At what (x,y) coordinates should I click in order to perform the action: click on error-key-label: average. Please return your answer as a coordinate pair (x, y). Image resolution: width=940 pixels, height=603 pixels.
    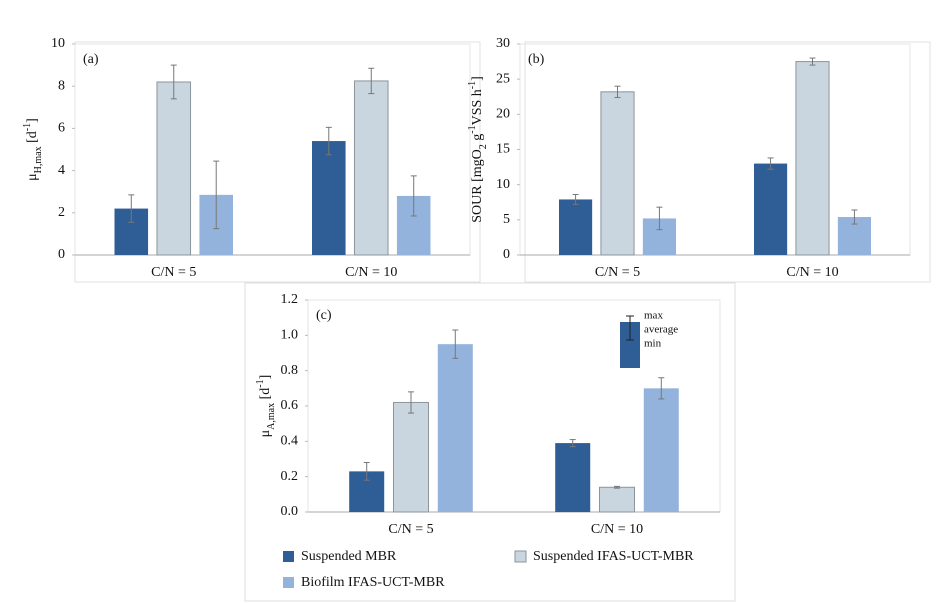
    Looking at the image, I should click on (661, 330).